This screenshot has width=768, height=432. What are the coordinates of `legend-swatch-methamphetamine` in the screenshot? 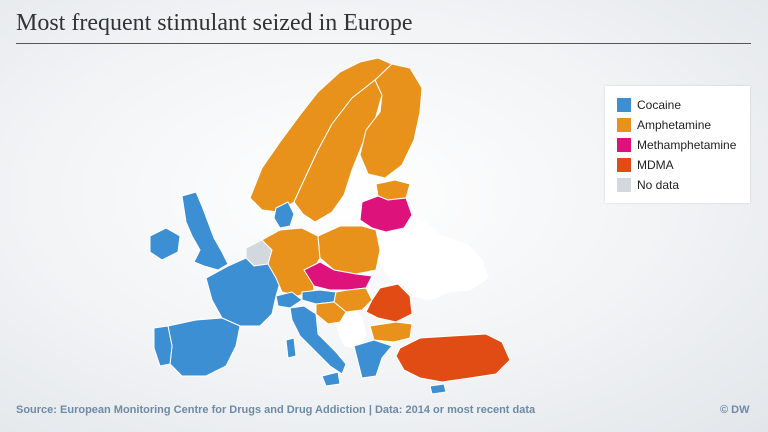 It's located at (624, 145).